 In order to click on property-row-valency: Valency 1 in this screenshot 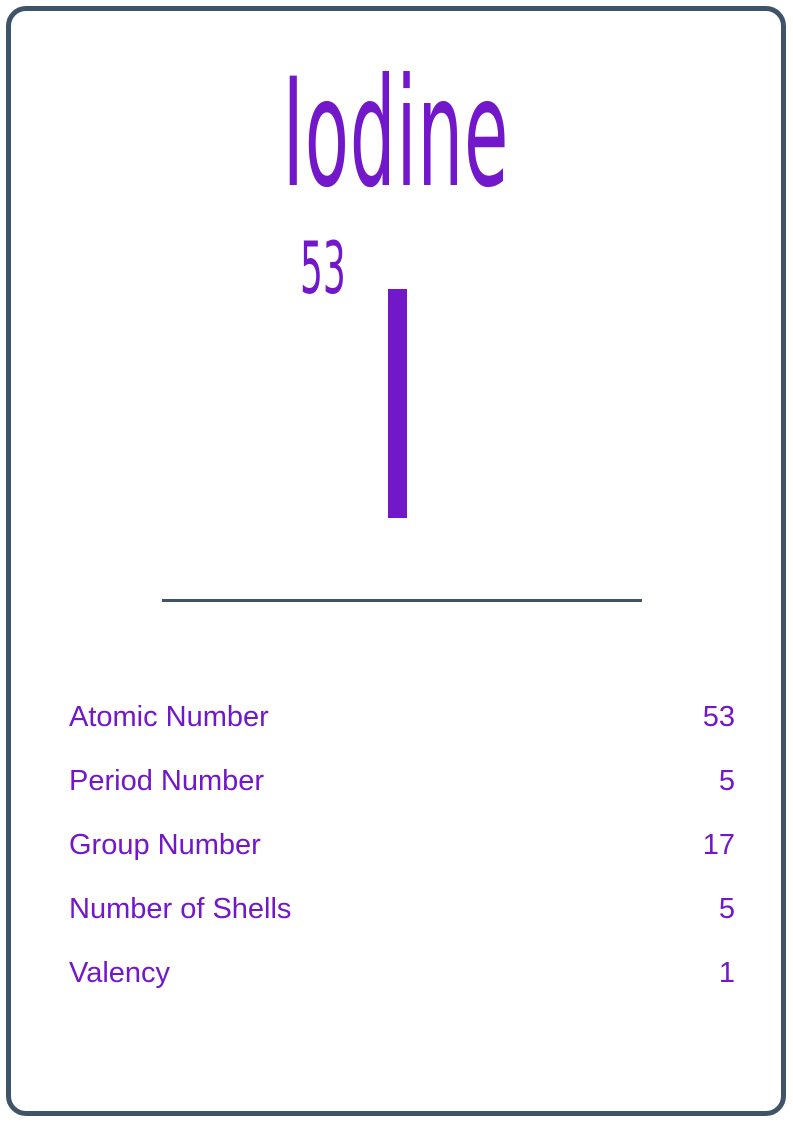, I will do `click(402, 989)`.